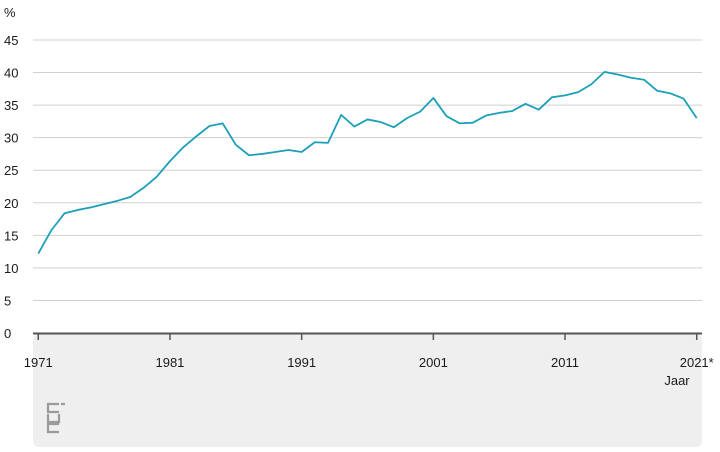 This screenshot has width=720, height=452. What do you see at coordinates (301, 362) in the screenshot?
I see `x-tick-label: 1991` at bounding box center [301, 362].